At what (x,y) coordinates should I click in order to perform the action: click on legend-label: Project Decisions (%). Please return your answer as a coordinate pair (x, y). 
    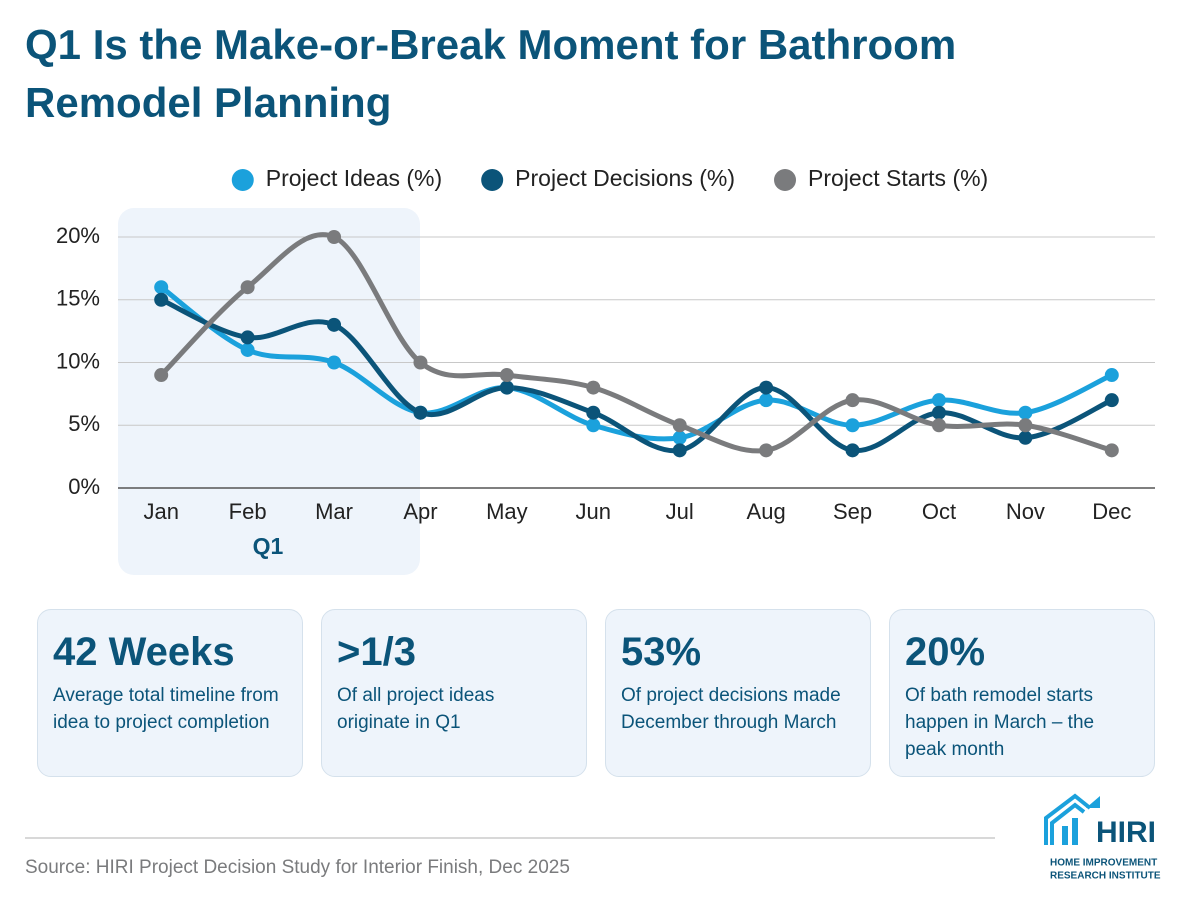
    Looking at the image, I should click on (625, 178).